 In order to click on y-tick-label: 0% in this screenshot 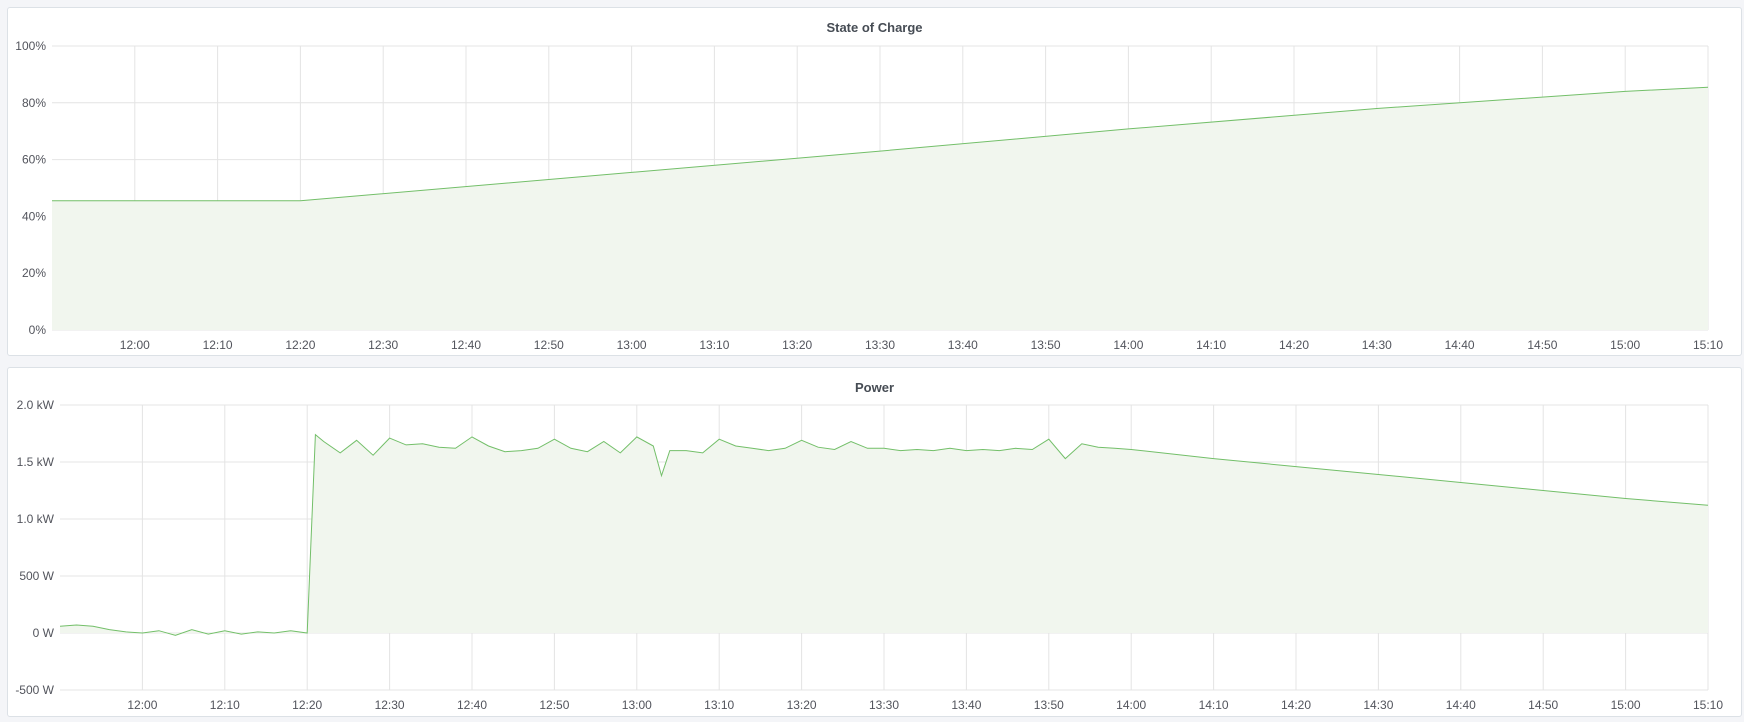, I will do `click(38, 330)`.